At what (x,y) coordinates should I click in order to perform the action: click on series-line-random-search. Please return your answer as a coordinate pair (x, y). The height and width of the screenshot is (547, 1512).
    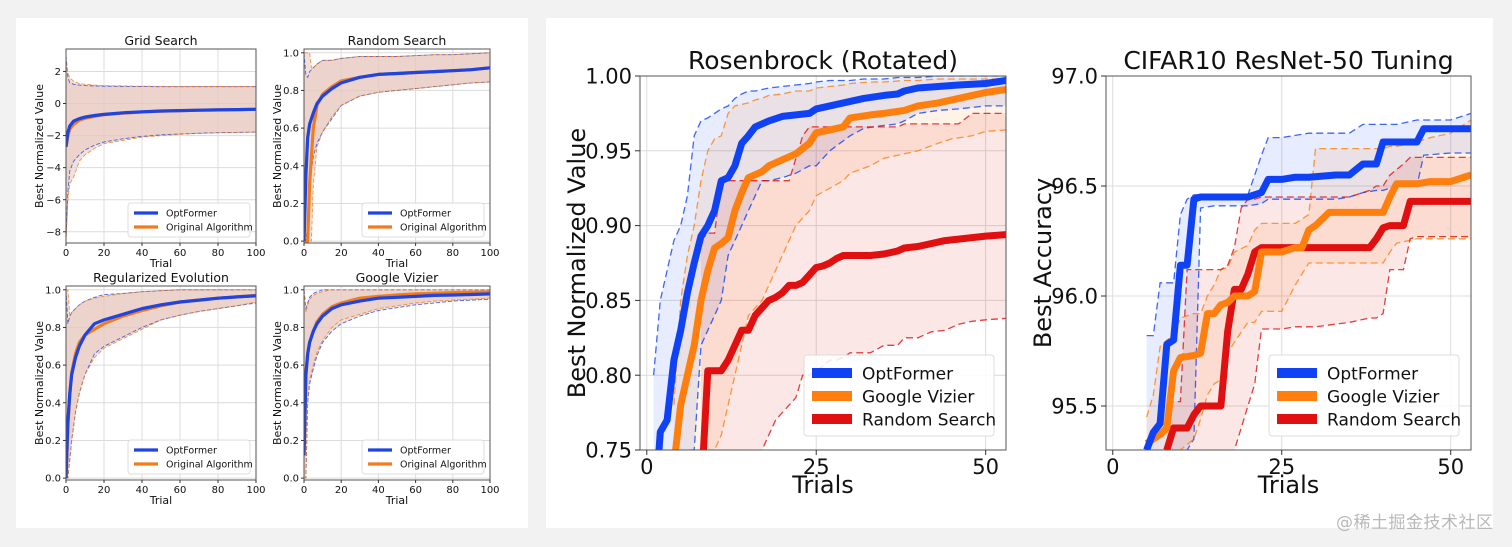
    Looking at the image, I should click on (852, 340).